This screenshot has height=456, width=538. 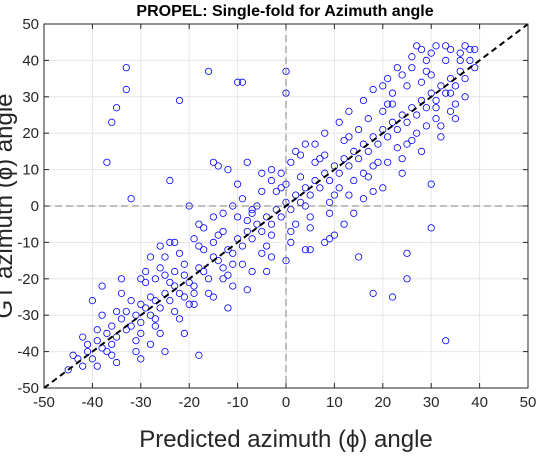 I want to click on x-tick-label: 10, so click(x=334, y=402).